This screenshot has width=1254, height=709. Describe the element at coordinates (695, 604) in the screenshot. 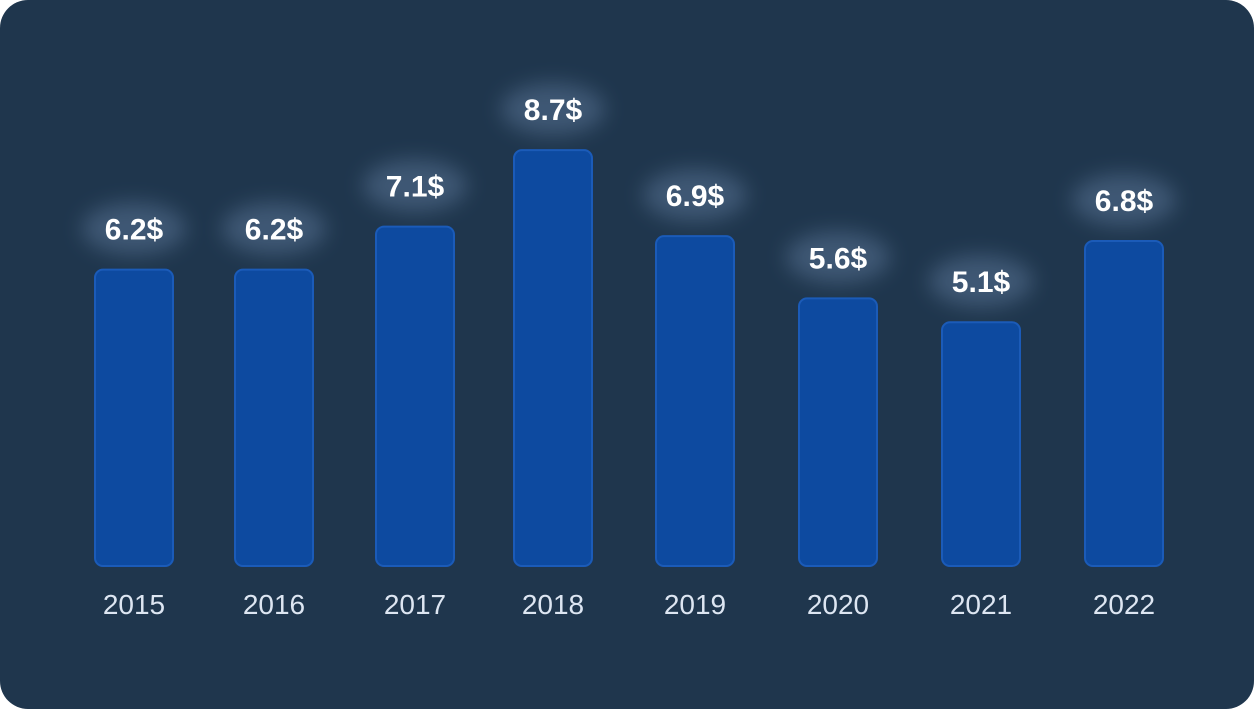

I see `category-label-2019: 2019` at that location.